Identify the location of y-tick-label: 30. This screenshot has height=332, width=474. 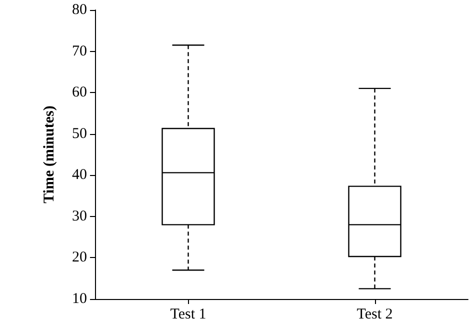
(79, 216).